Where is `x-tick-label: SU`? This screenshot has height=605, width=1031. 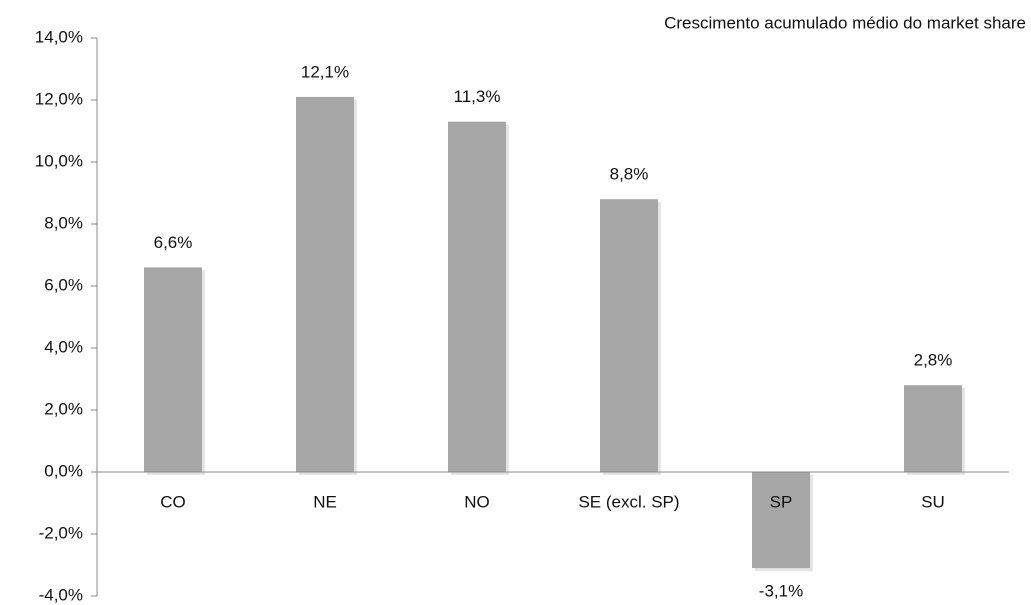 x-tick-label: SU is located at coordinates (933, 501).